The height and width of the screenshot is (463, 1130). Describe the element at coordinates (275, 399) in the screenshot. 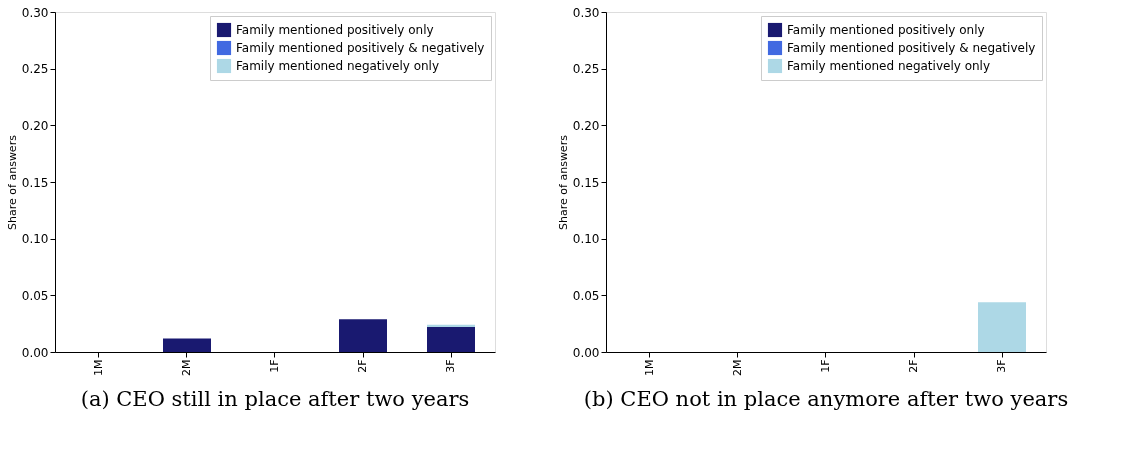

I see `text: (a) CEO still in place after two years` at that location.